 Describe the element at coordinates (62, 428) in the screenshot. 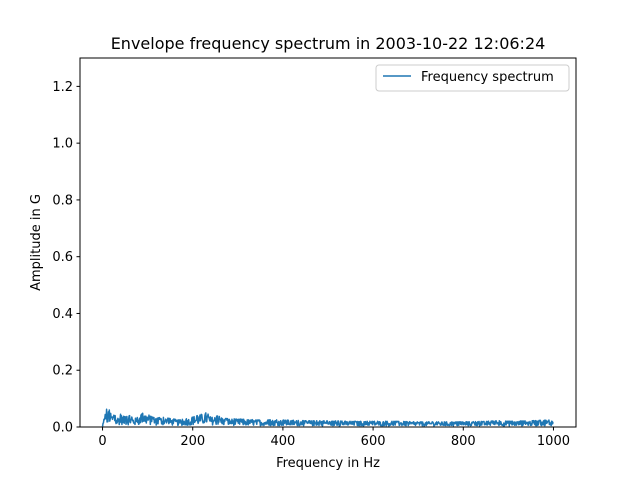

I see `y-tick-label: 0.0` at that location.